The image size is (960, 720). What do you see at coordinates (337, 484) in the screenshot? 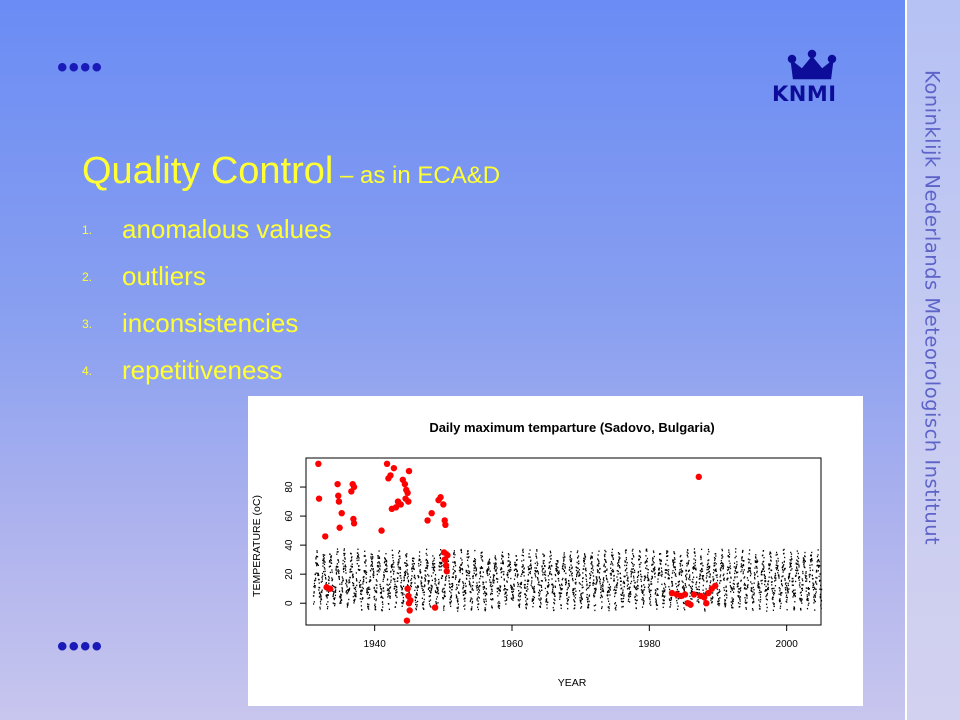
I see `flagged-point` at bounding box center [337, 484].